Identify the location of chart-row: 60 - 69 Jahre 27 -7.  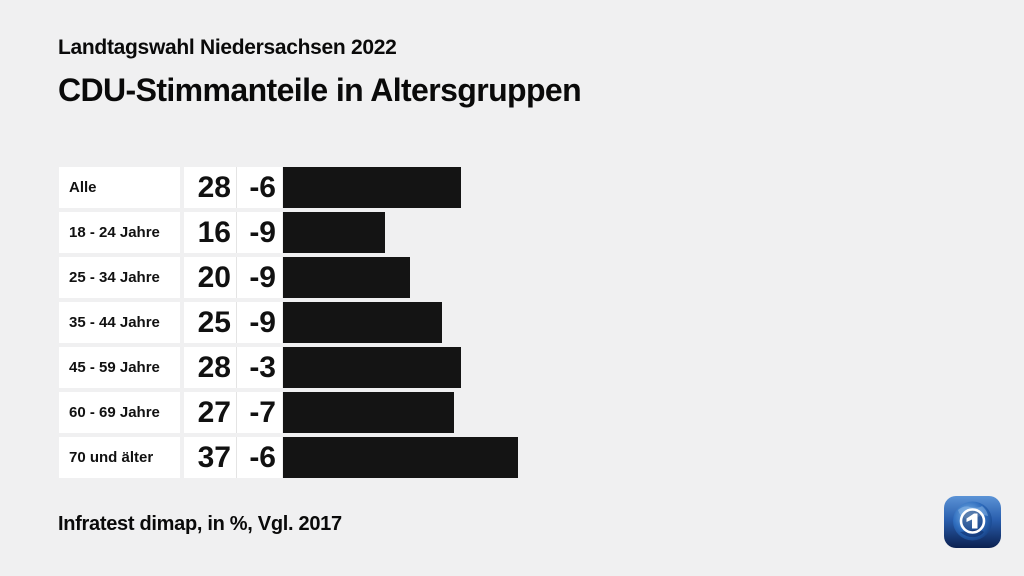
(288, 412).